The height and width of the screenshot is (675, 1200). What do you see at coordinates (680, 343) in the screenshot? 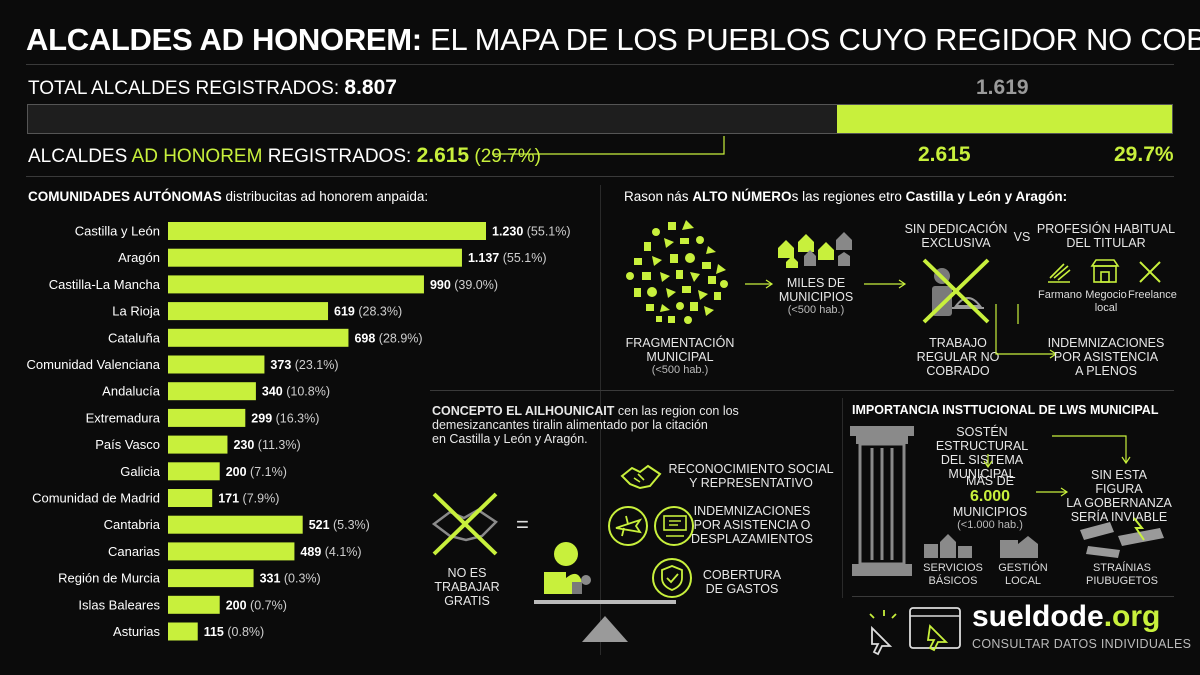
I see `frag-line1: FRAGMENTACIÓN` at bounding box center [680, 343].